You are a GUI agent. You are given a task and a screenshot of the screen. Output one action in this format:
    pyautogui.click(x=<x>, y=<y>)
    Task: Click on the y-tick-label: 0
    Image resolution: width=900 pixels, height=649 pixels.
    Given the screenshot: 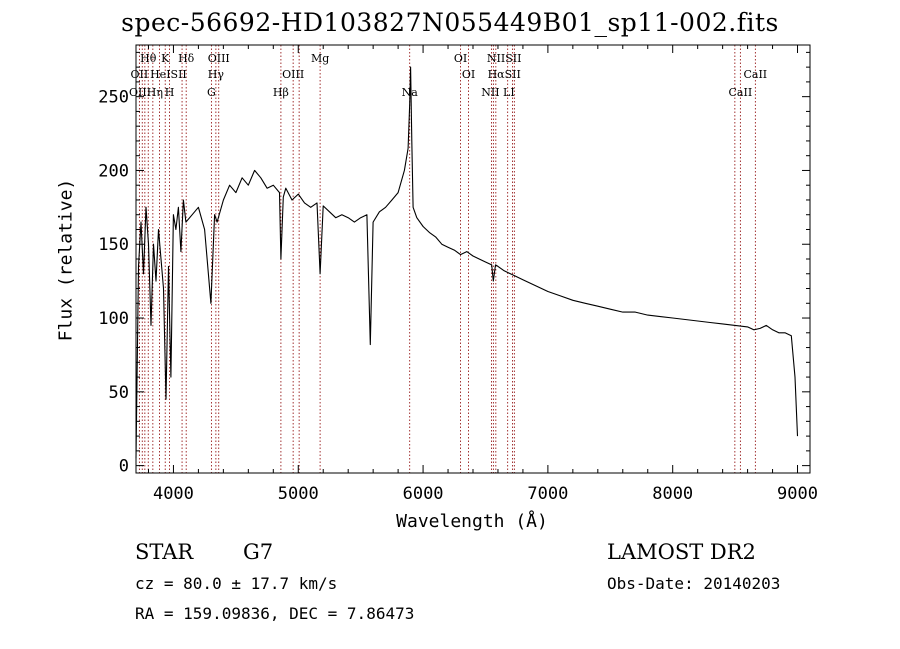 What is the action you would take?
    pyautogui.click(x=124, y=467)
    